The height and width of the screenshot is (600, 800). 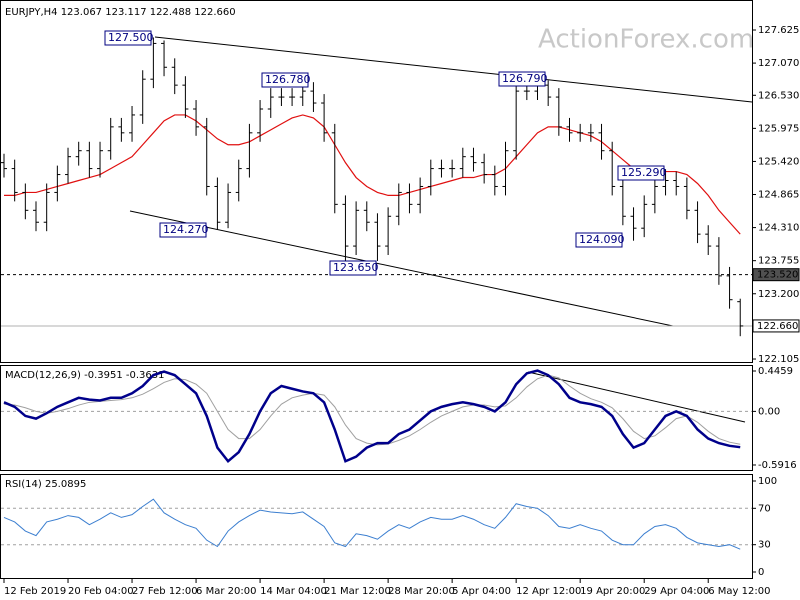 What do you see at coordinates (481, 591) in the screenshot?
I see `x-tick-label: 5 Apr 04:00` at bounding box center [481, 591].